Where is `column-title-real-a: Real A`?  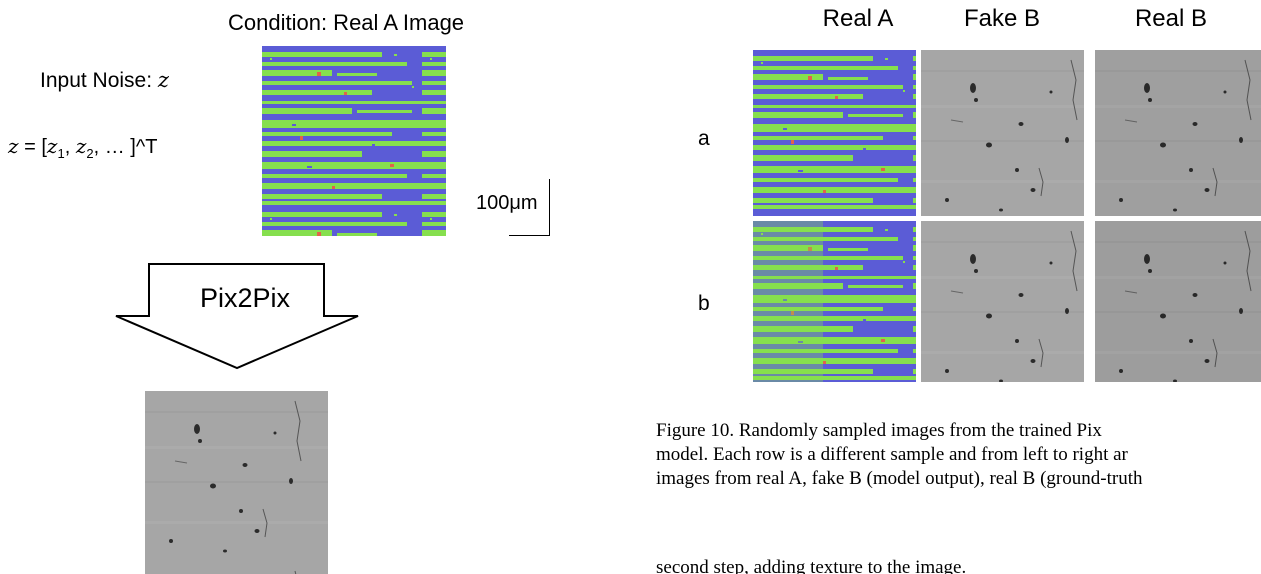 column-title-real-a: Real A is located at coordinates (858, 18).